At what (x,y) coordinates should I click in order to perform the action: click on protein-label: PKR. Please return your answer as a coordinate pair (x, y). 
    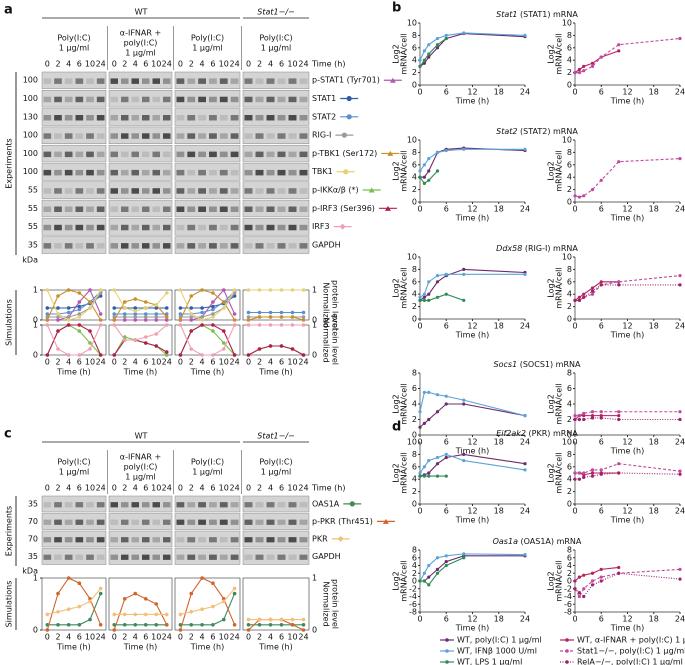
    Looking at the image, I should click on (320, 538).